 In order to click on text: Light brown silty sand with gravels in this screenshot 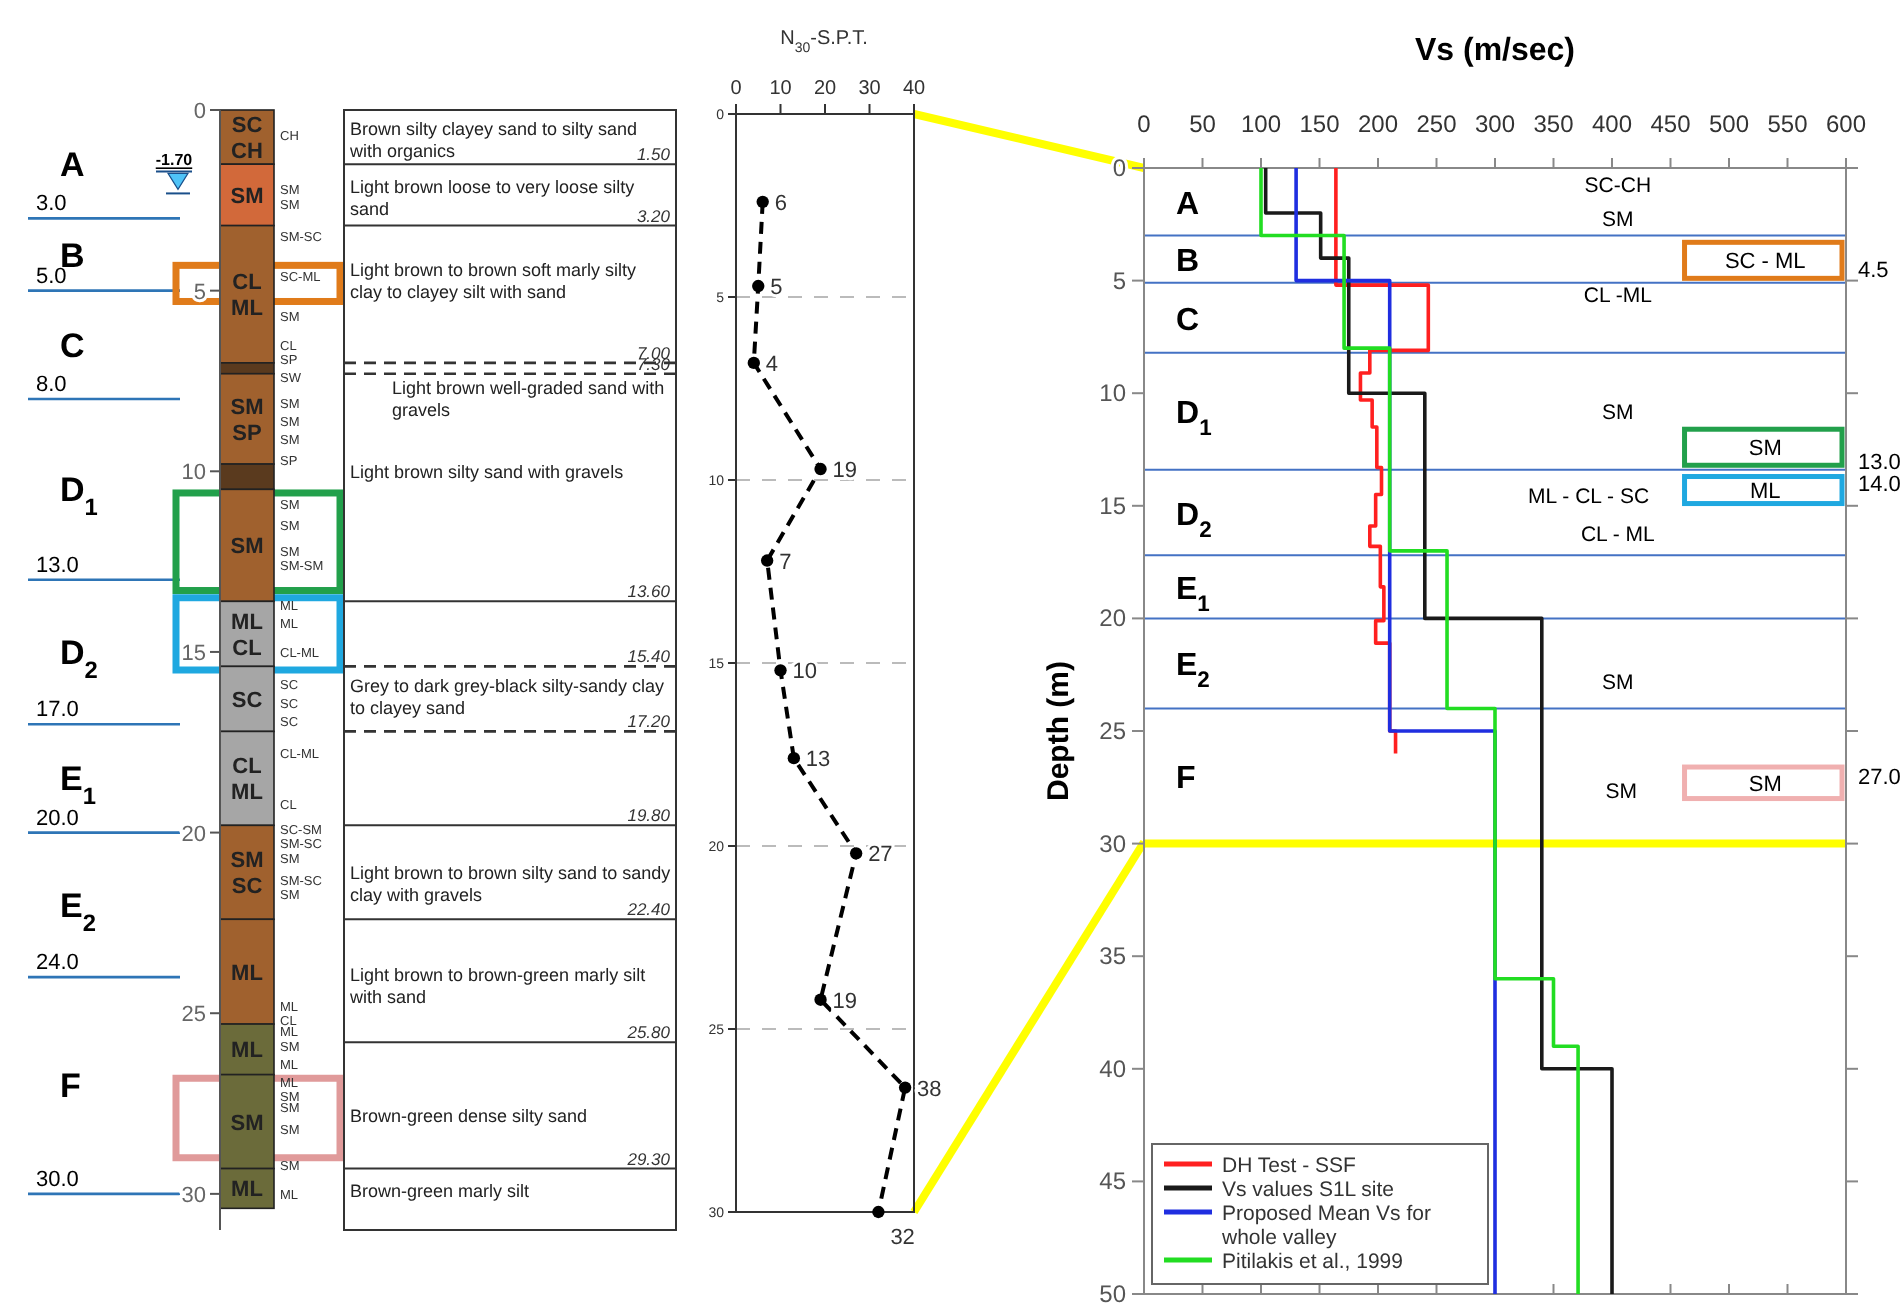, I will do `click(487, 472)`.